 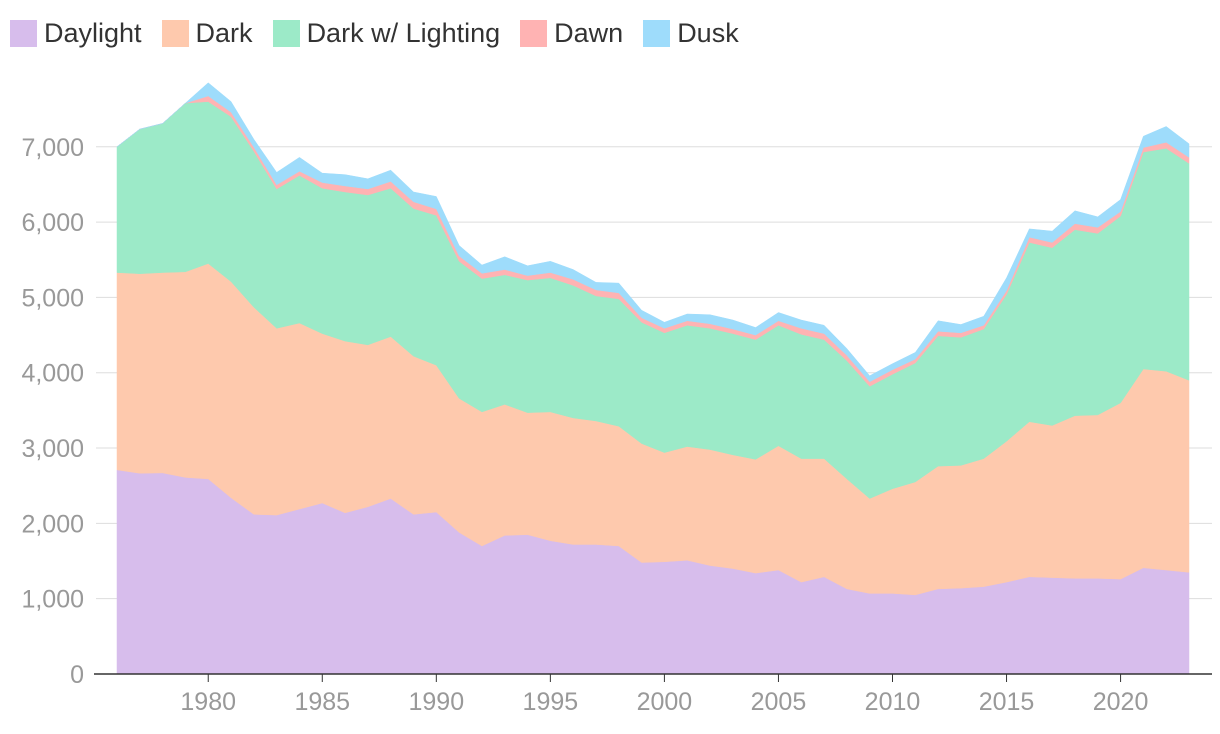 I want to click on legend-swatch-dawn, so click(x=534, y=33).